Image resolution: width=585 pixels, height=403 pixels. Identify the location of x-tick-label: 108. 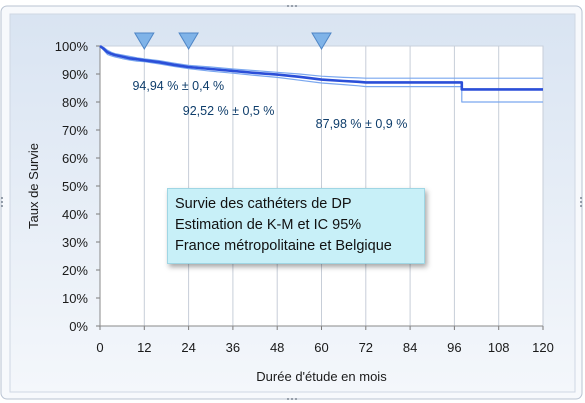
(499, 347).